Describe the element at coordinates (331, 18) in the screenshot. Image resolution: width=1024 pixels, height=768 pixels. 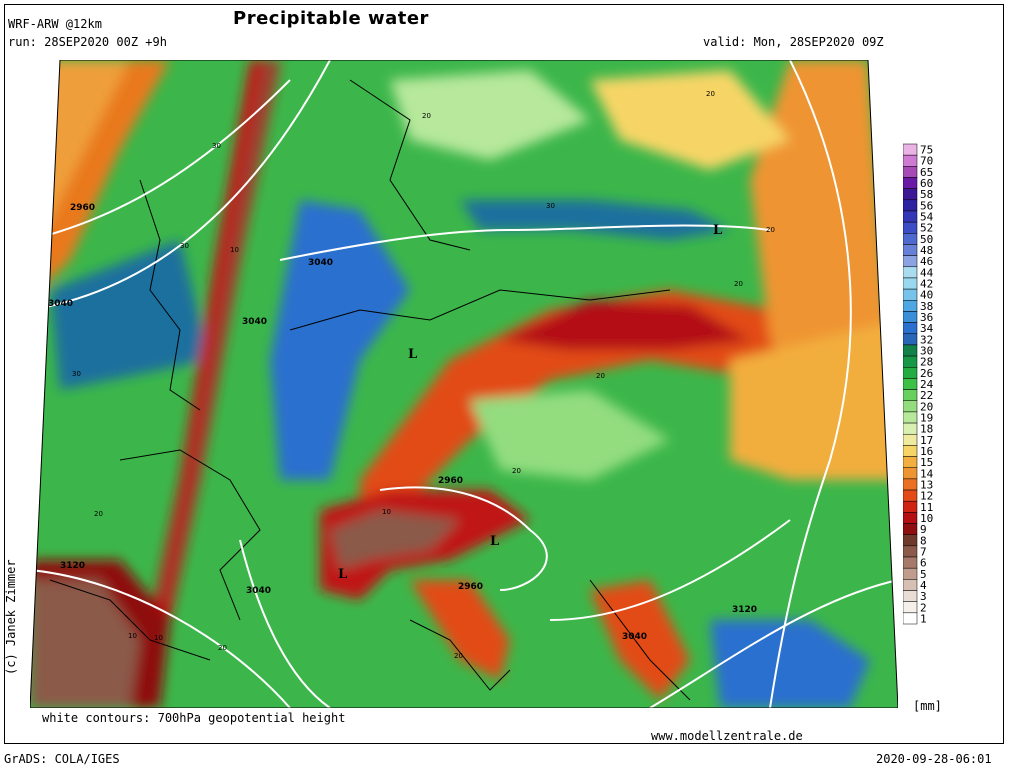
I see `map-title: Precipitable water` at that location.